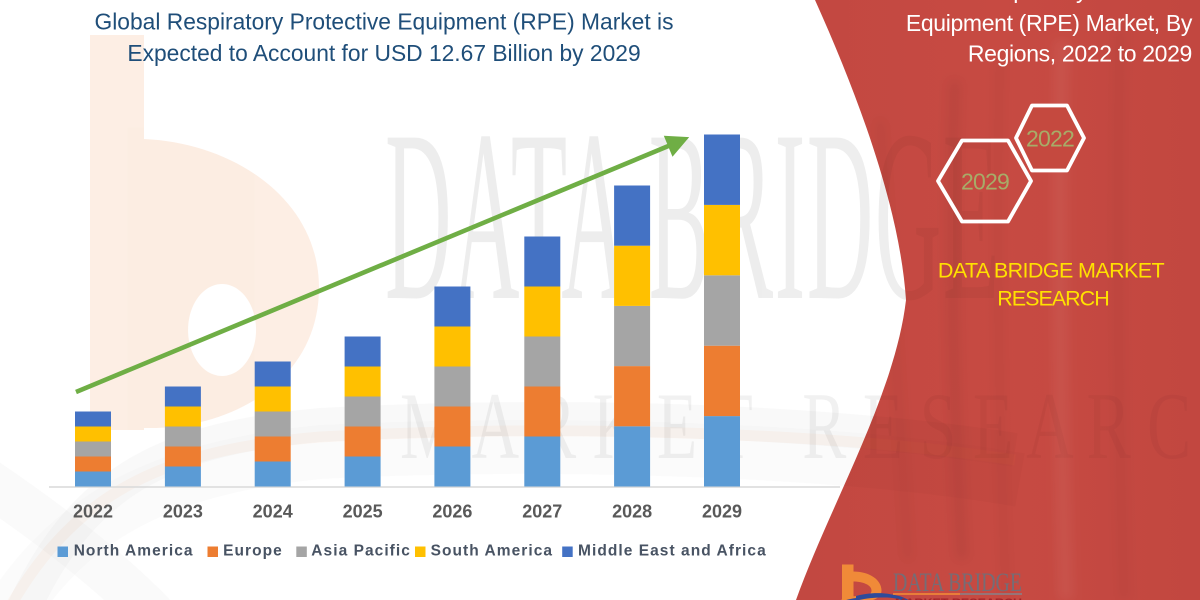 This screenshot has height=600, width=1200. What do you see at coordinates (1080, 54) in the screenshot?
I see `svg-text: Regions, 2022 to 2029` at bounding box center [1080, 54].